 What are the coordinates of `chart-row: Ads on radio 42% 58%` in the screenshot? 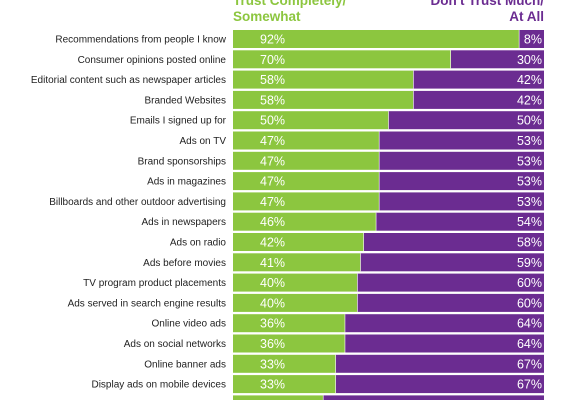 It's located at (357, 242).